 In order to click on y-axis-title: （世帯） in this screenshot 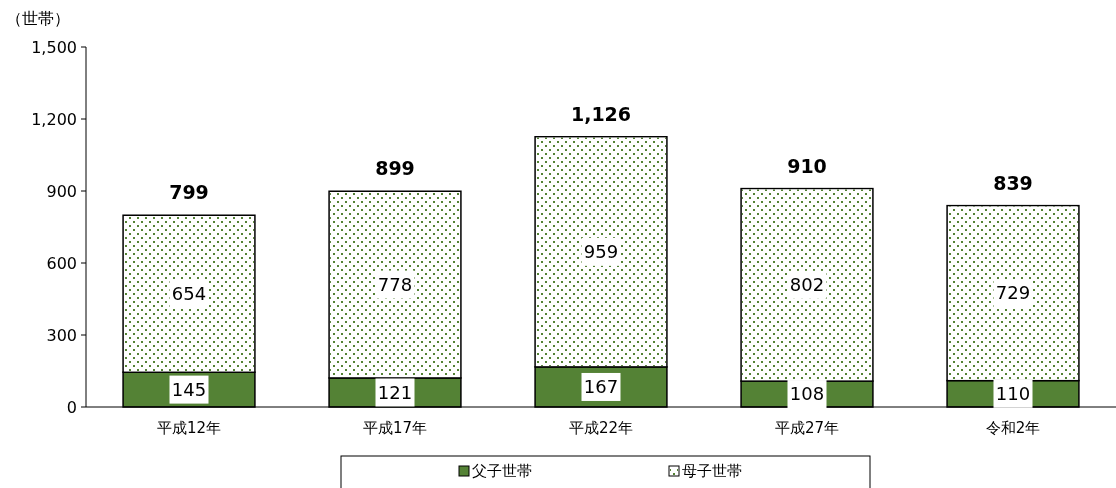, I will do `click(38, 18)`.